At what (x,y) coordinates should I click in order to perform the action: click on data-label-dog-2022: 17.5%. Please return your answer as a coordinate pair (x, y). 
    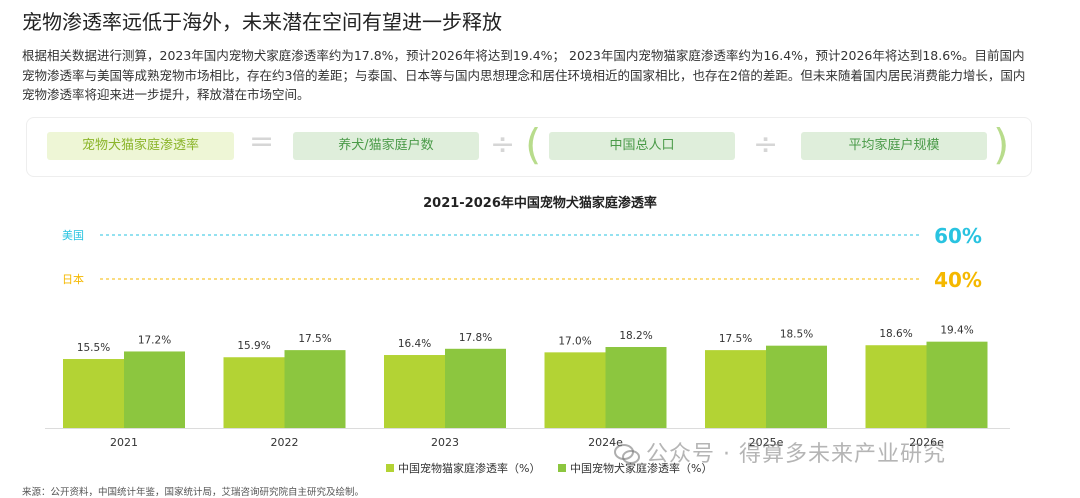
    Looking at the image, I should click on (314, 339).